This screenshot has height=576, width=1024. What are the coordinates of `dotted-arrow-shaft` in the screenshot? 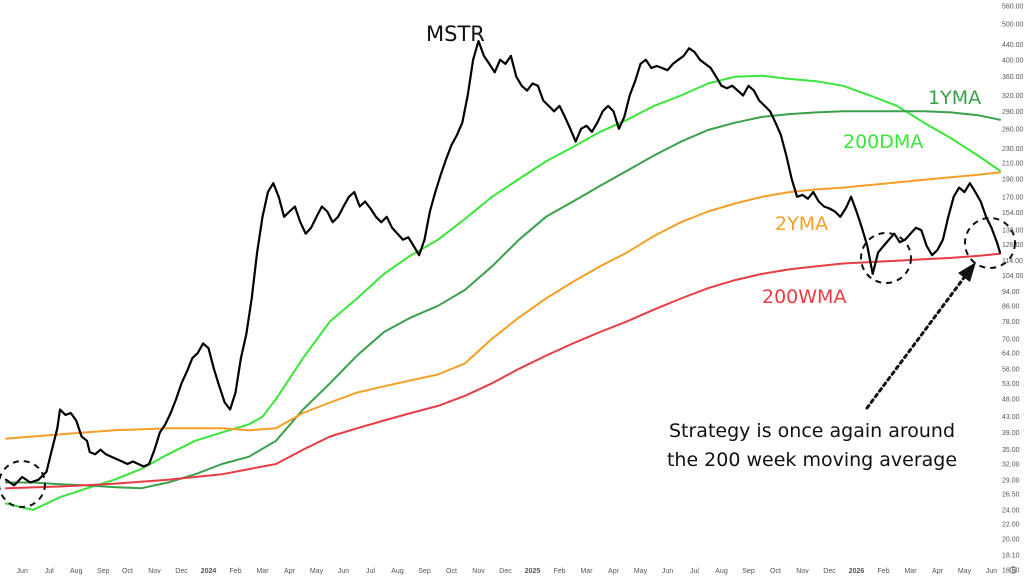 It's located at (916, 341).